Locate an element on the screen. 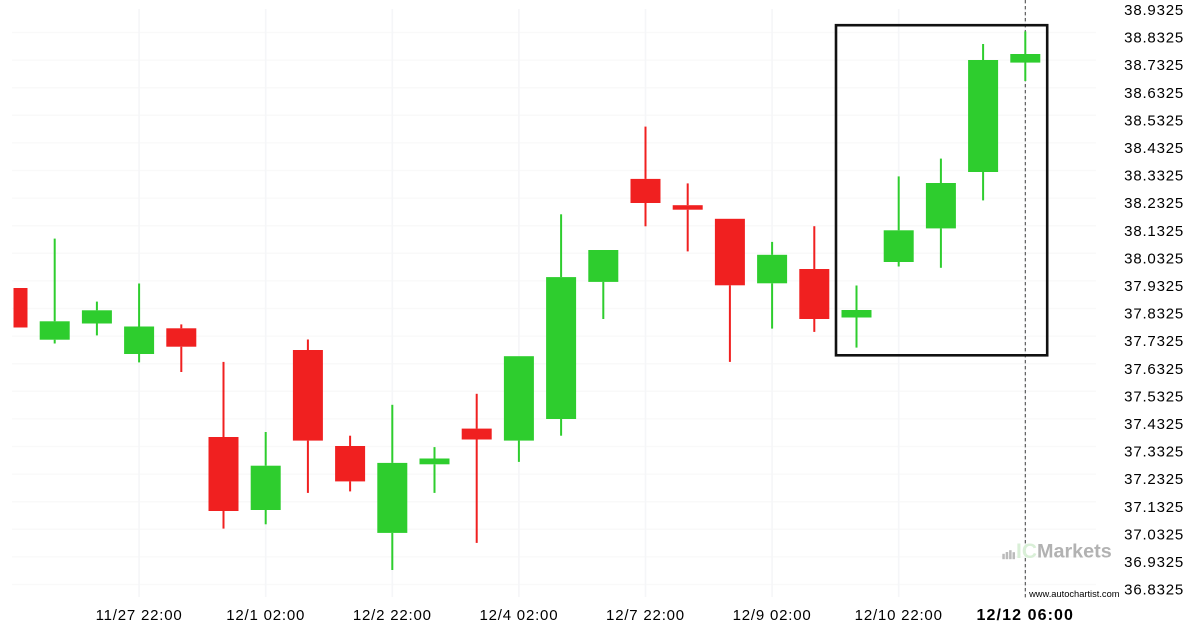 This screenshot has width=1200, height=630. svg-text: 11/27 22:00 is located at coordinates (139, 615).